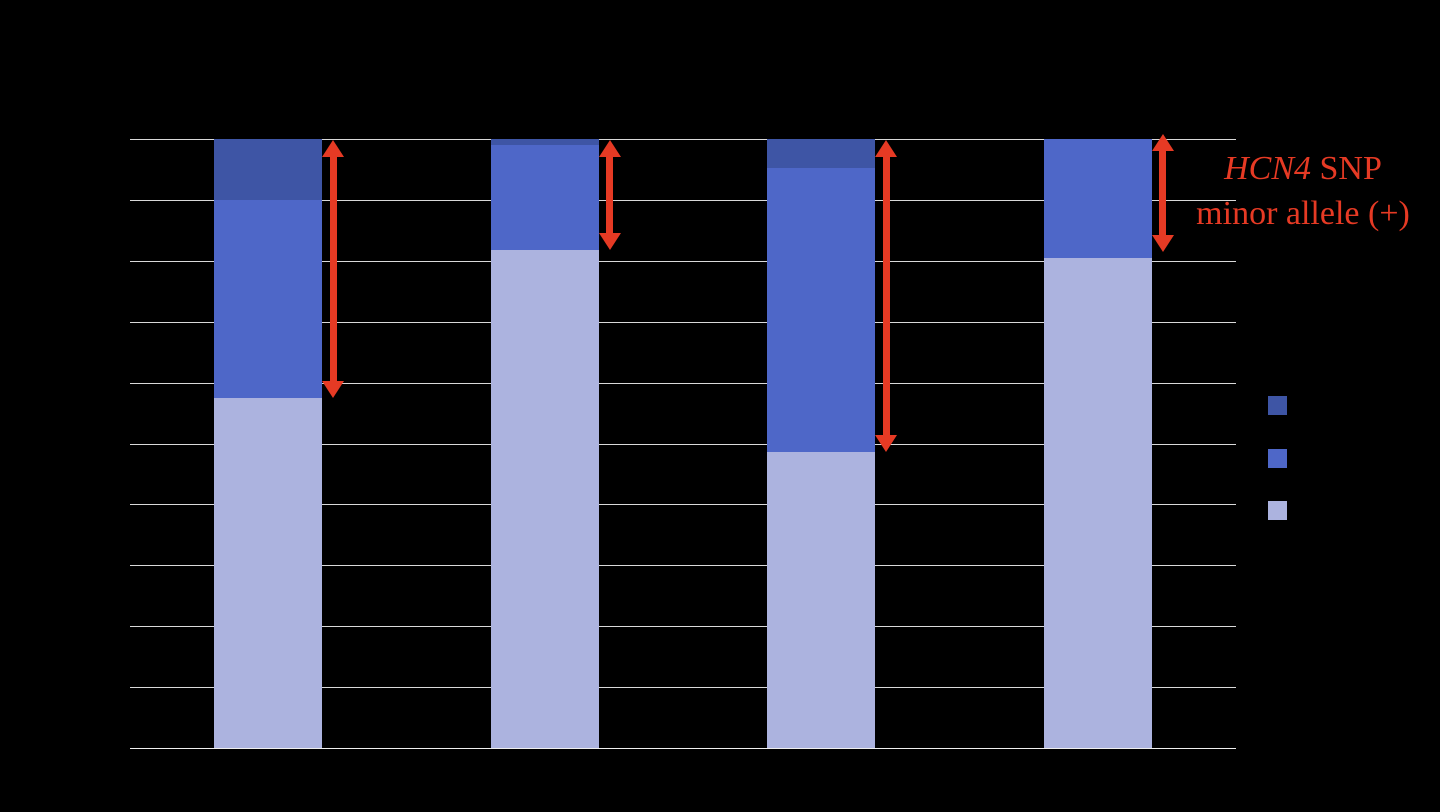 The image size is (1440, 812). Describe the element at coordinates (544, 498) in the screenshot. I see `bar-2-segment-light-blue` at that location.